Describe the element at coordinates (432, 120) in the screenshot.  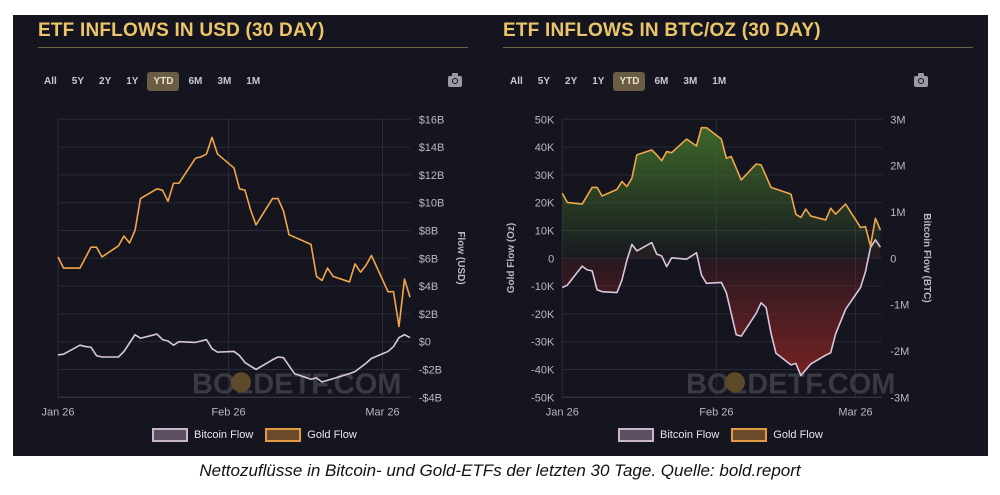
I see `y-tick-label-right: $16B` at that location.